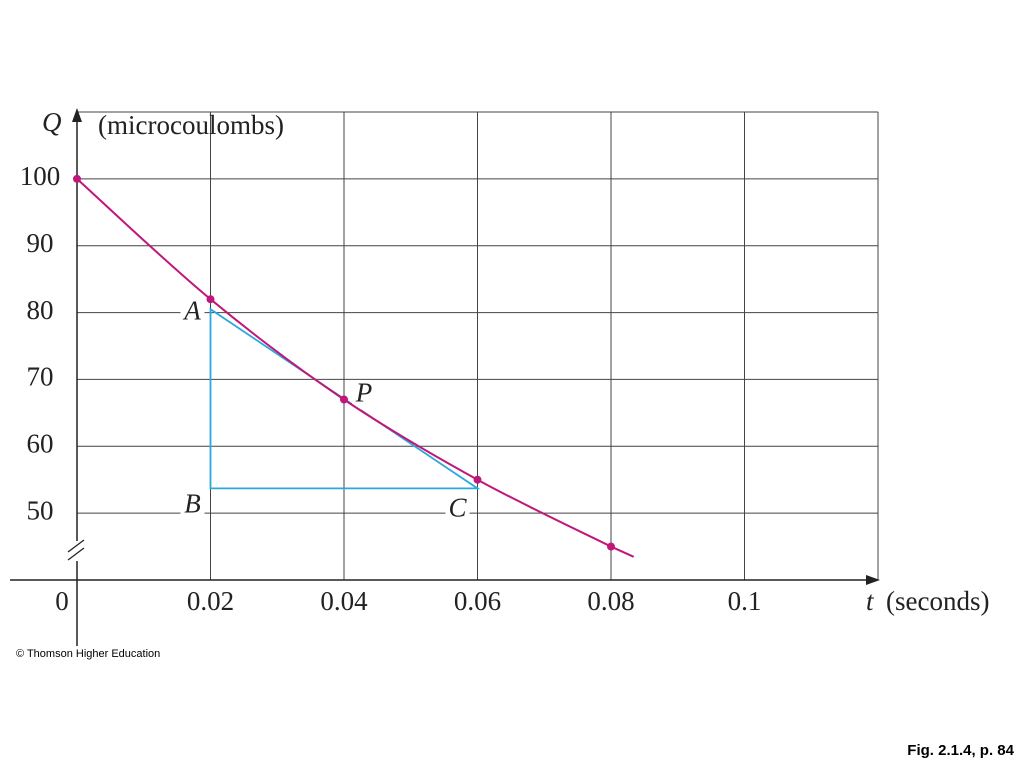 This screenshot has width=1024, height=773. I want to click on y-label: (microcoulombs), so click(191, 125).